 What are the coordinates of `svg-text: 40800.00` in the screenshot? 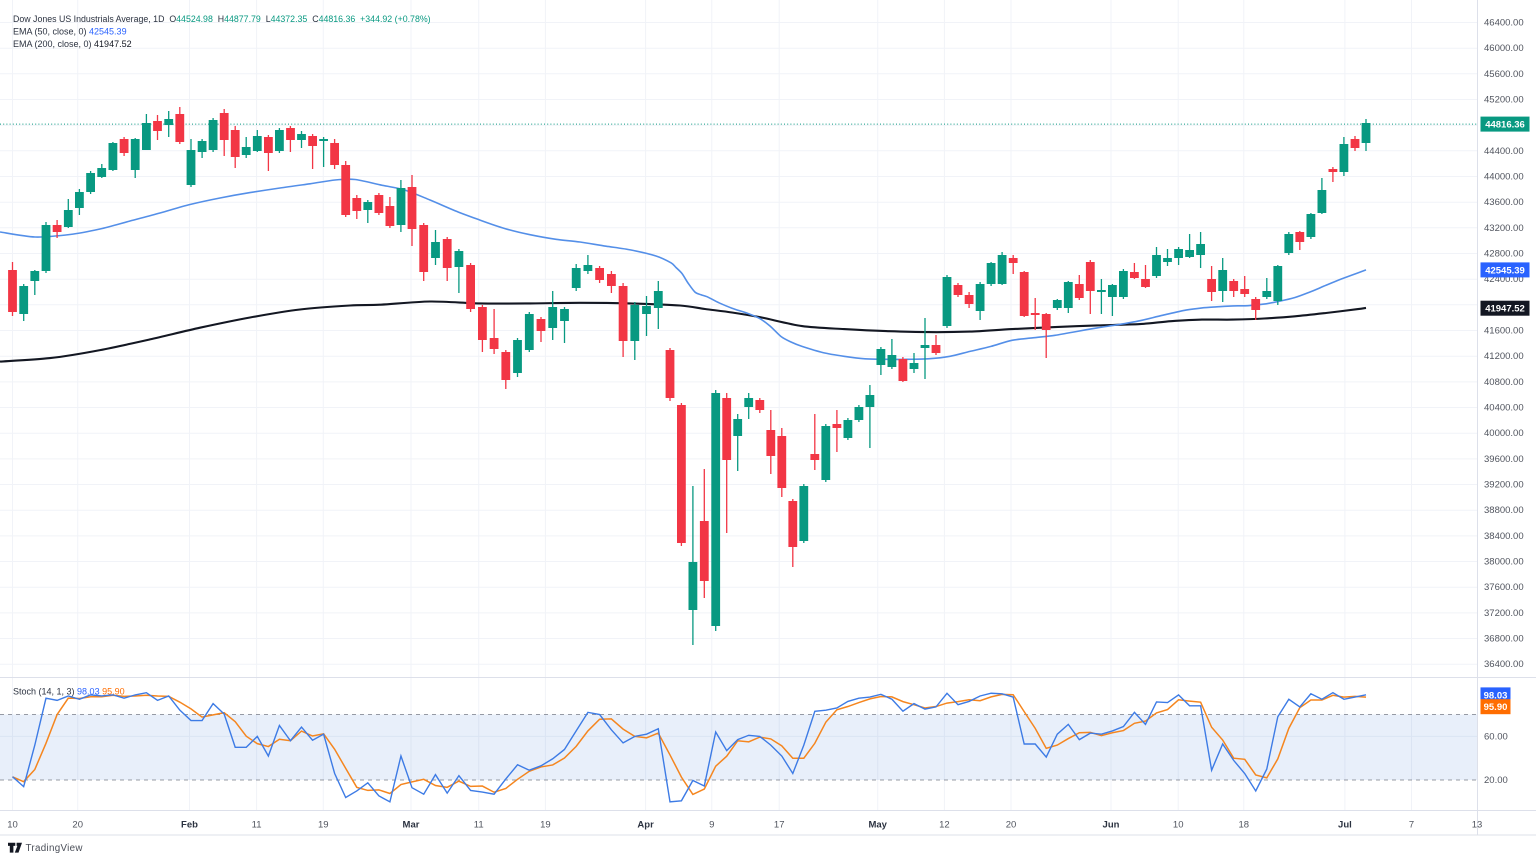 It's located at (1504, 382).